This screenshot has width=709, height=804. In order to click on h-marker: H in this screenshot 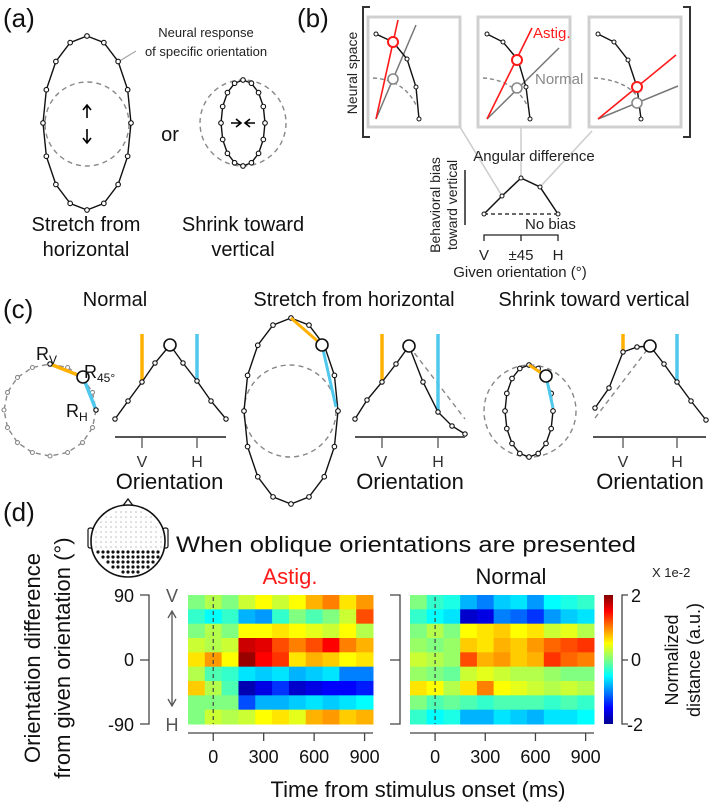, I will do `click(172, 725)`.